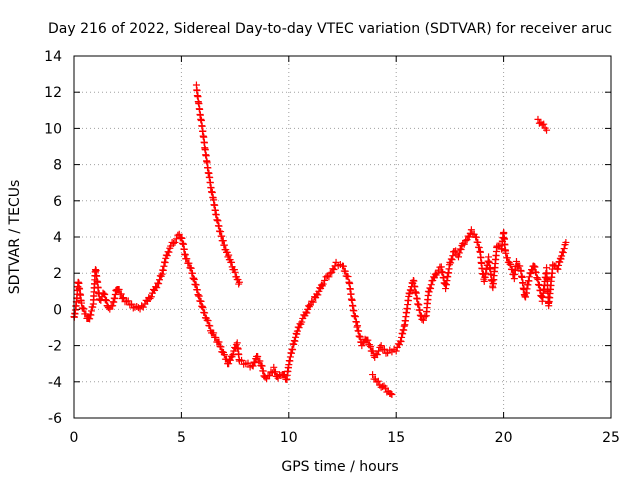  I want to click on x-tick-label: 10, so click(289, 438).